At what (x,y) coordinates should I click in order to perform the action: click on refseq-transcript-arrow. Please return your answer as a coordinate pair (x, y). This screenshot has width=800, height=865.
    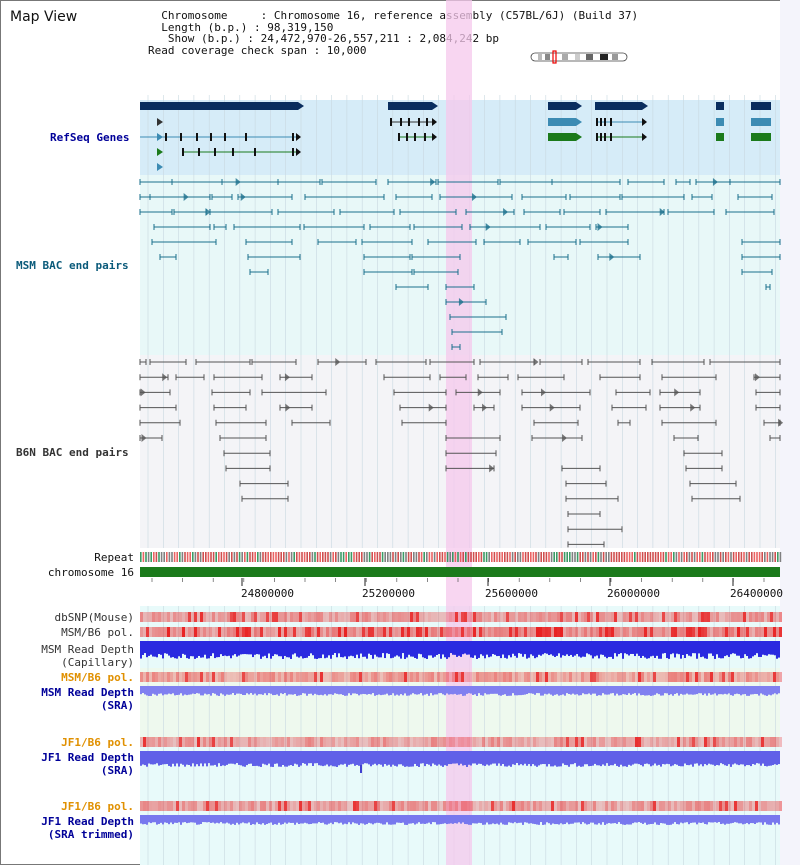
    Looking at the image, I should click on (298, 152).